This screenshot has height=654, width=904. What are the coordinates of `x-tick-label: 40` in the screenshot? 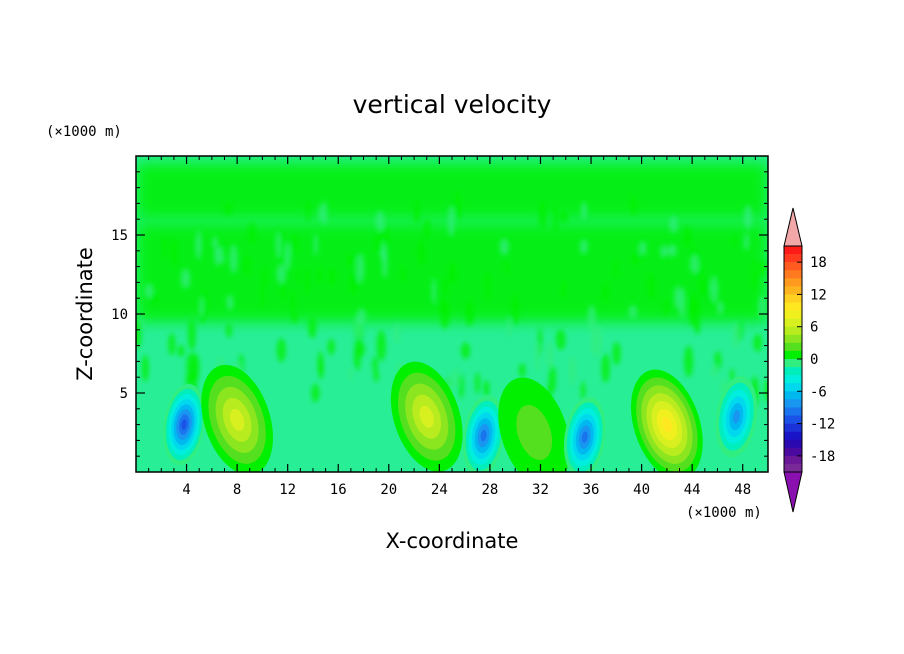 It's located at (641, 490).